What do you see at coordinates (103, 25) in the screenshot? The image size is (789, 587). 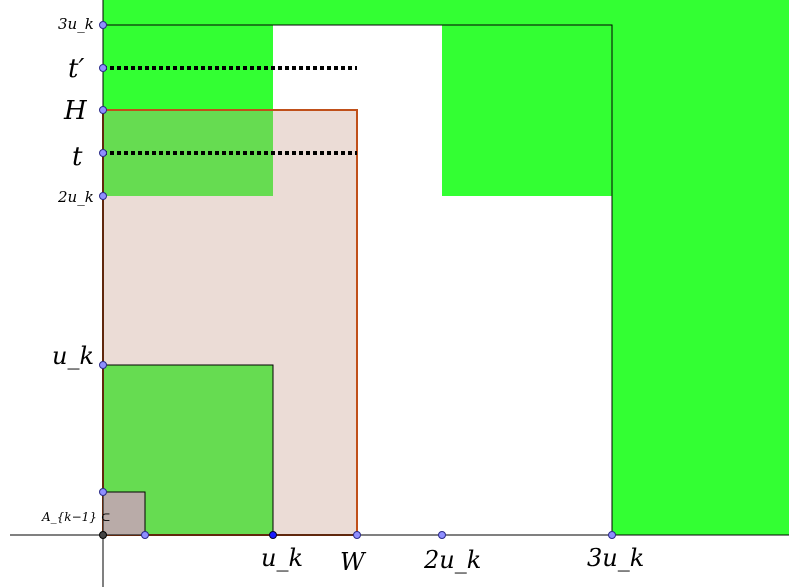 I see `point-3uk-y` at bounding box center [103, 25].